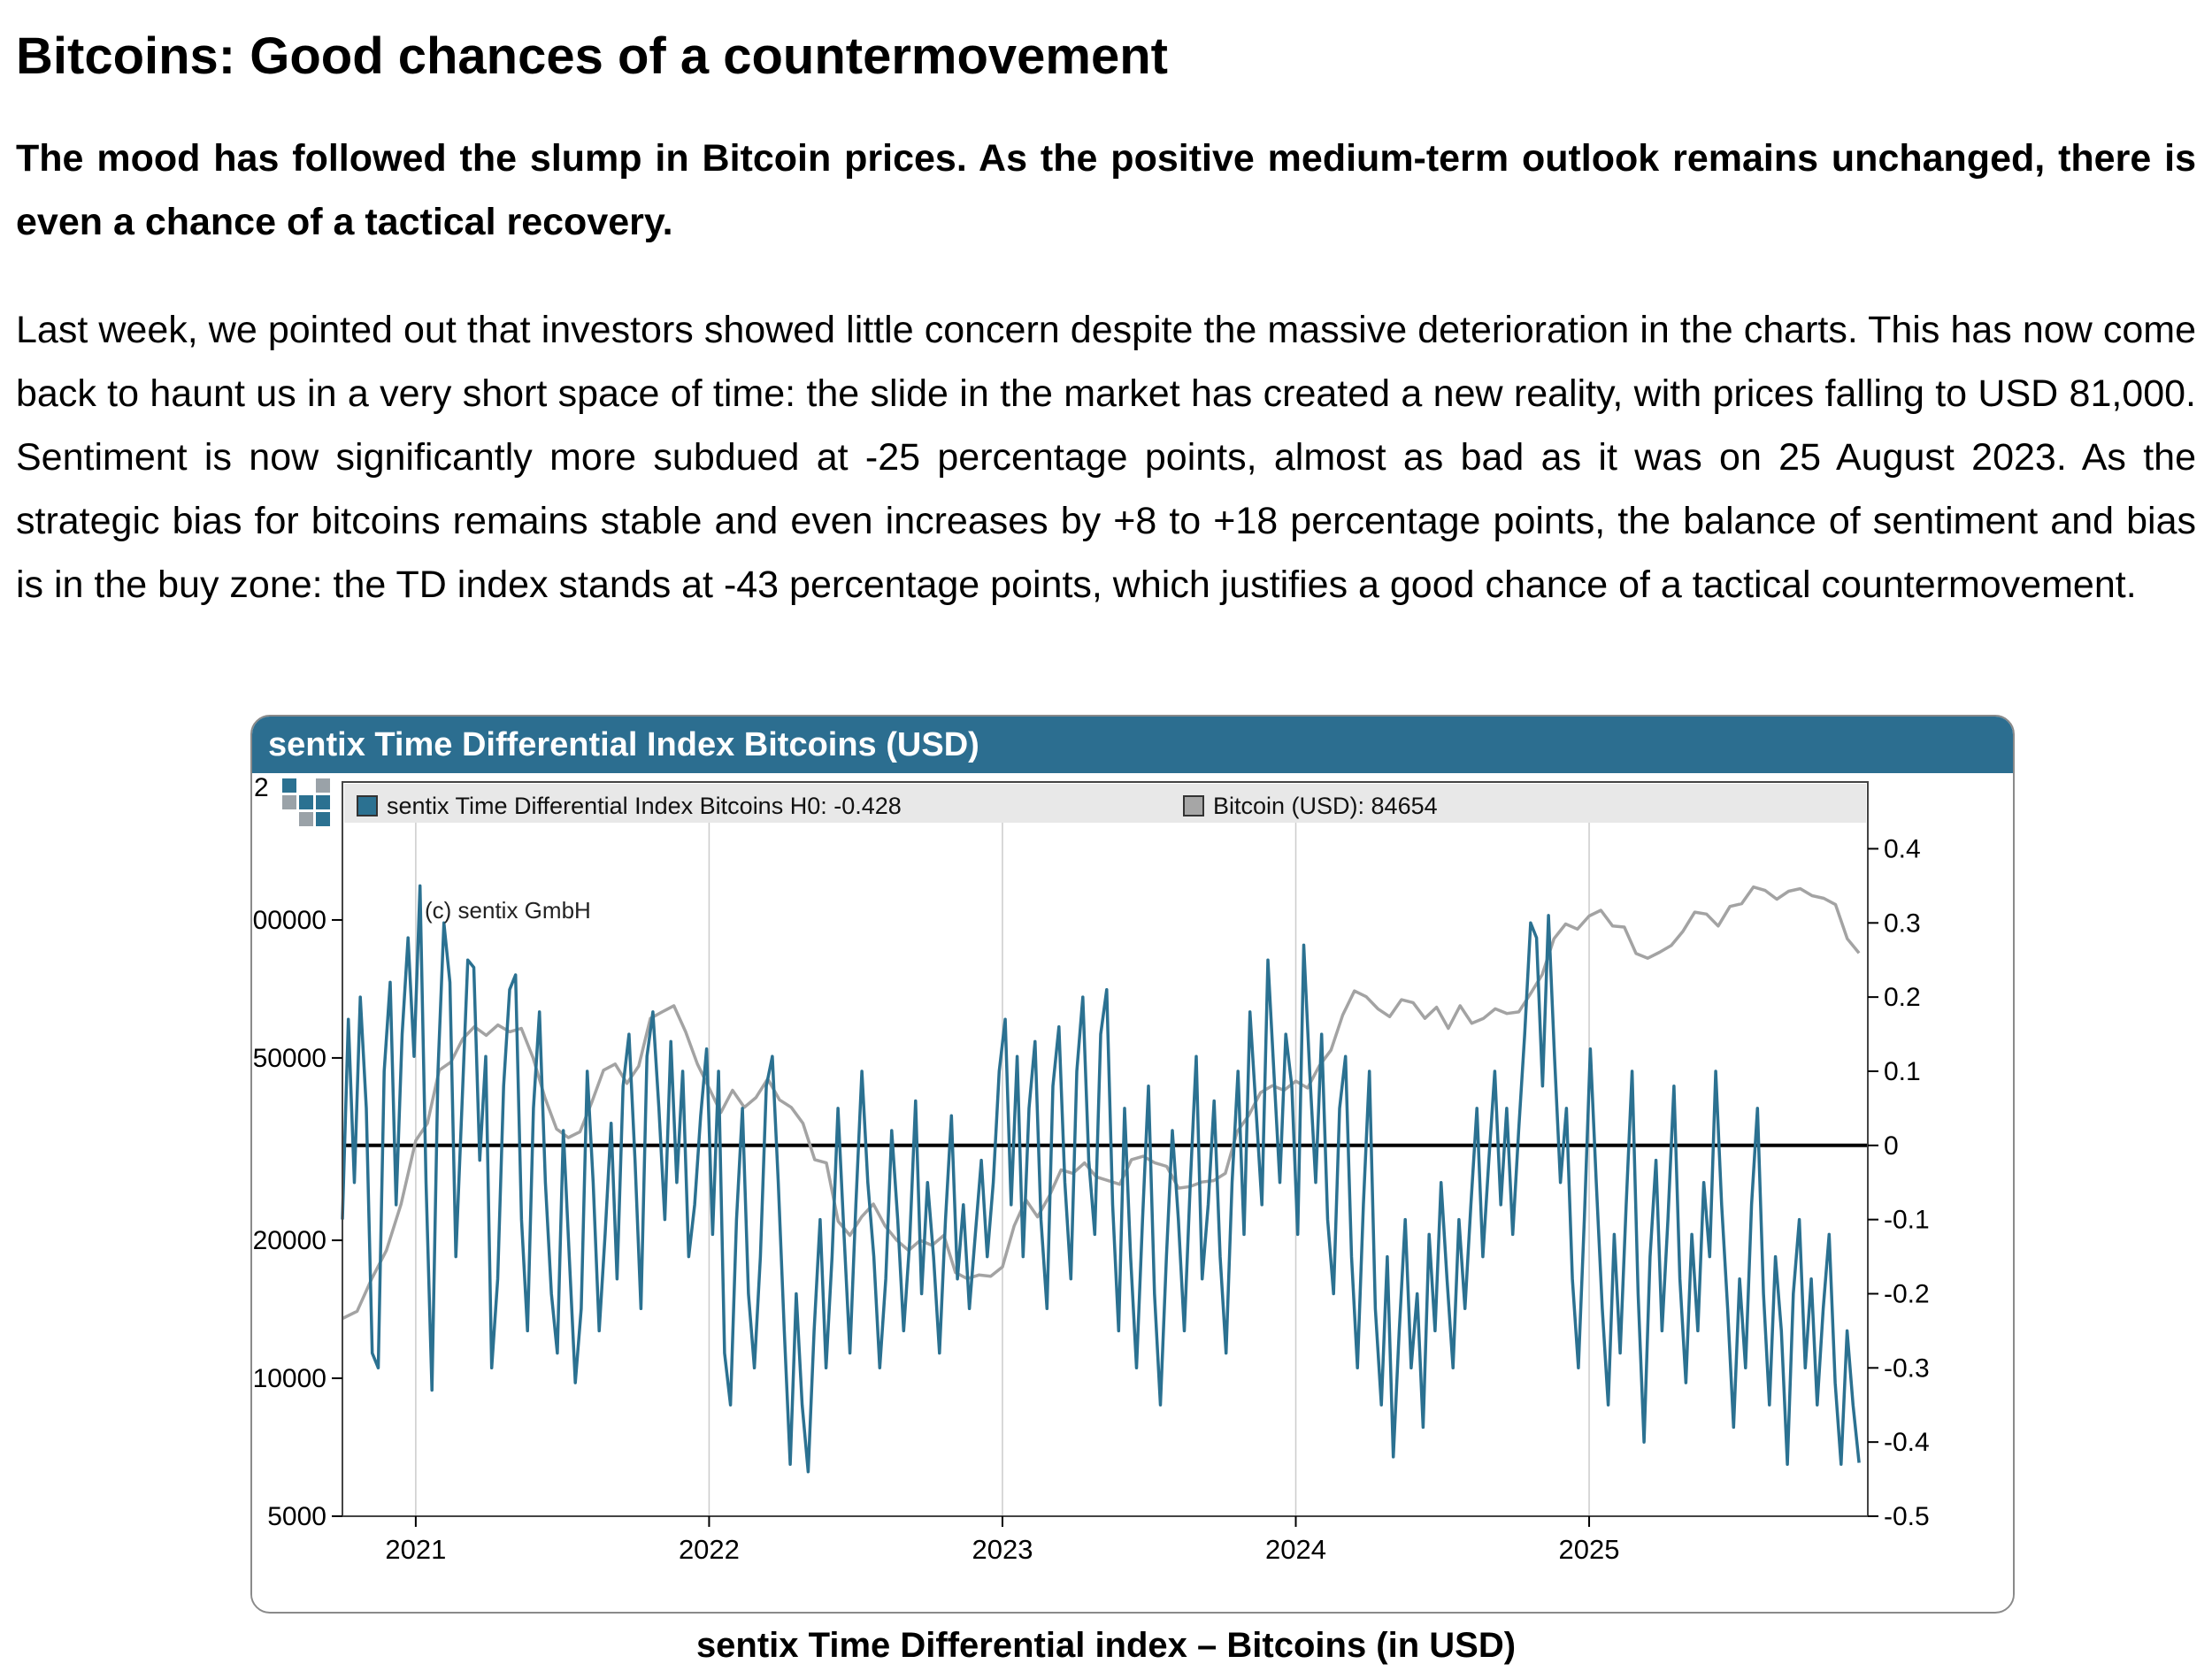  Describe the element at coordinates (1903, 997) in the screenshot. I see `right-axis-tick-label: 0.2` at that location.